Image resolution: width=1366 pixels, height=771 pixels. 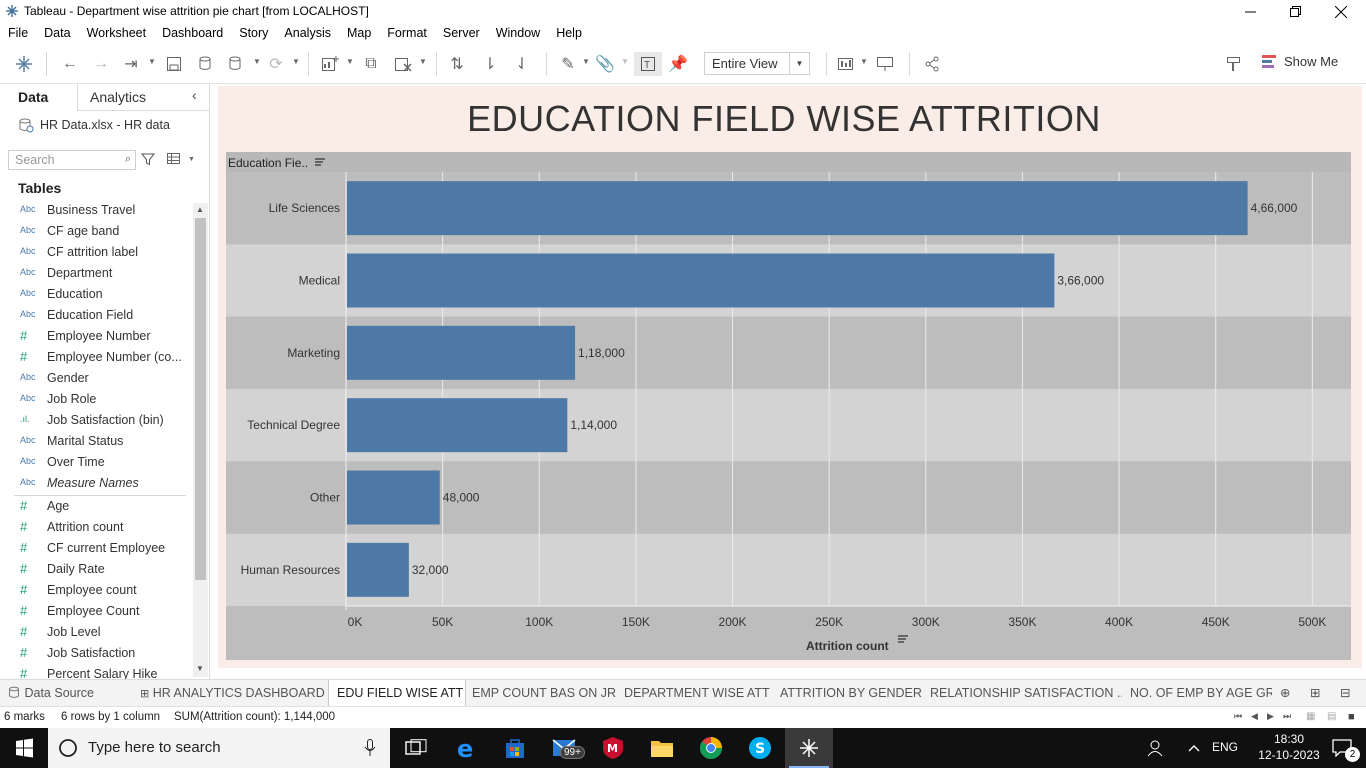 I want to click on category-label: Marketing, so click(x=313, y=353).